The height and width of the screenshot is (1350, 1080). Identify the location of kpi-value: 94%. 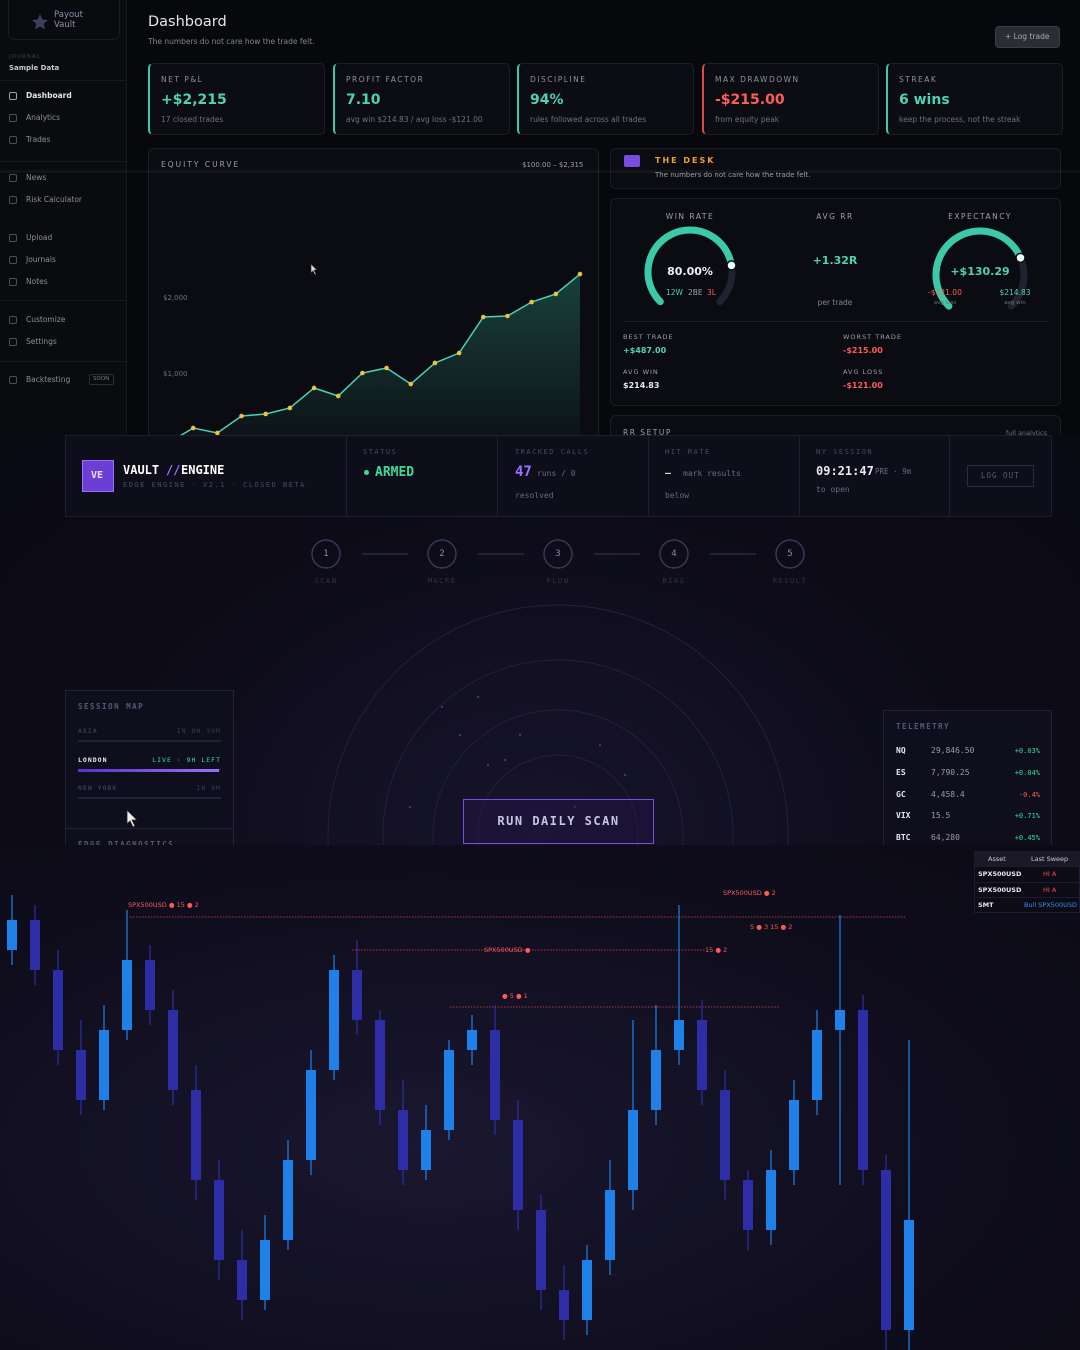
(547, 100).